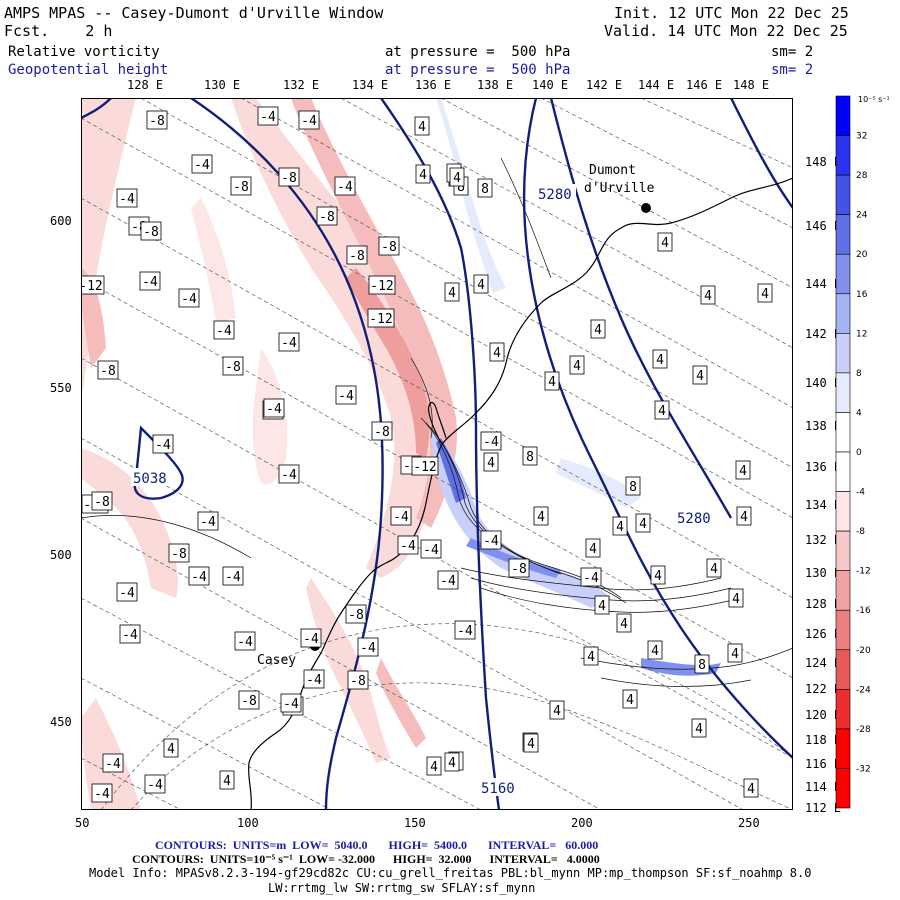 The image size is (900, 900). What do you see at coordinates (61, 221) in the screenshot?
I see `y-tick-label: 600` at bounding box center [61, 221].